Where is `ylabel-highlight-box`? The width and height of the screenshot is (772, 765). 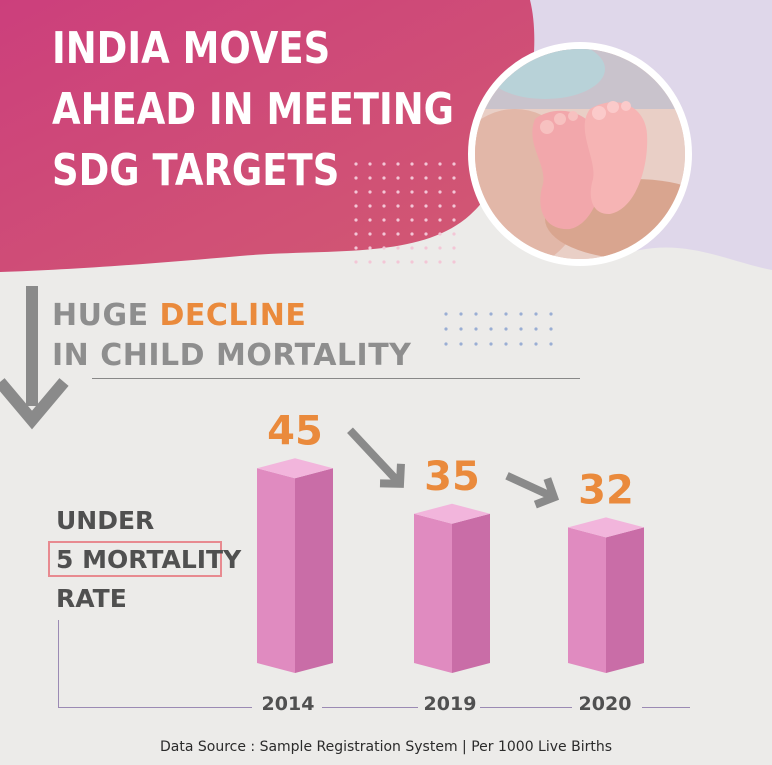 ylabel-highlight-box is located at coordinates (135, 559).